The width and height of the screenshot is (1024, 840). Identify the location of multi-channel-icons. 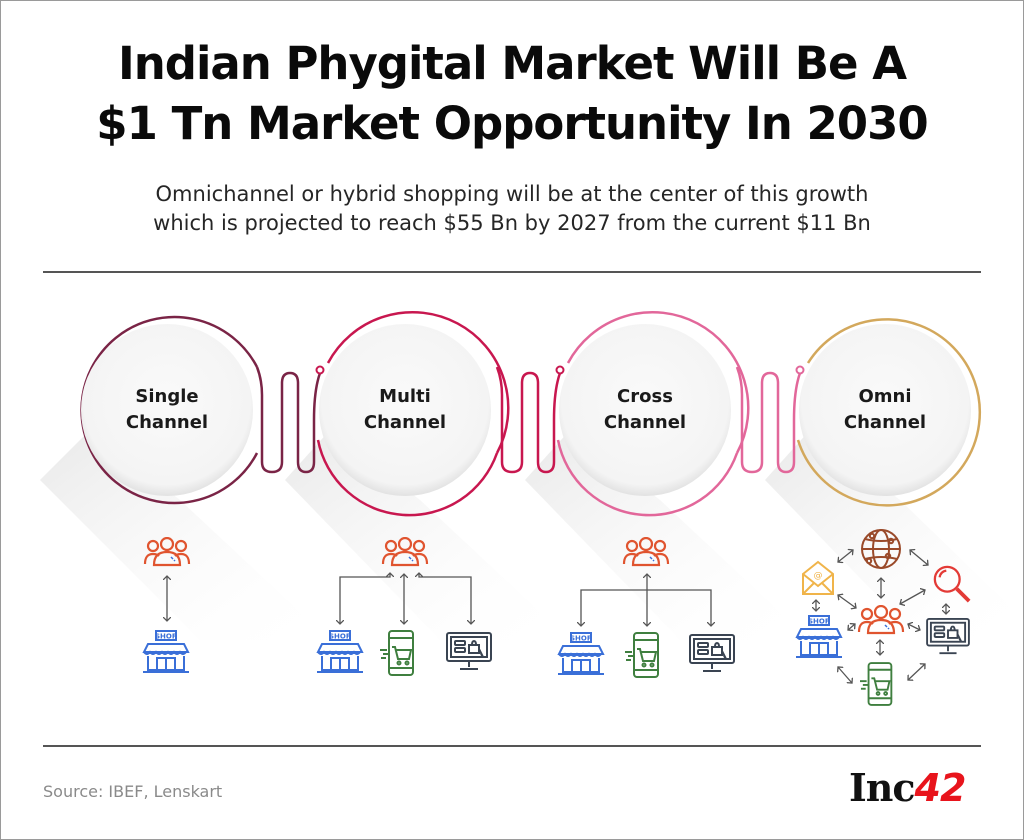
(404, 606).